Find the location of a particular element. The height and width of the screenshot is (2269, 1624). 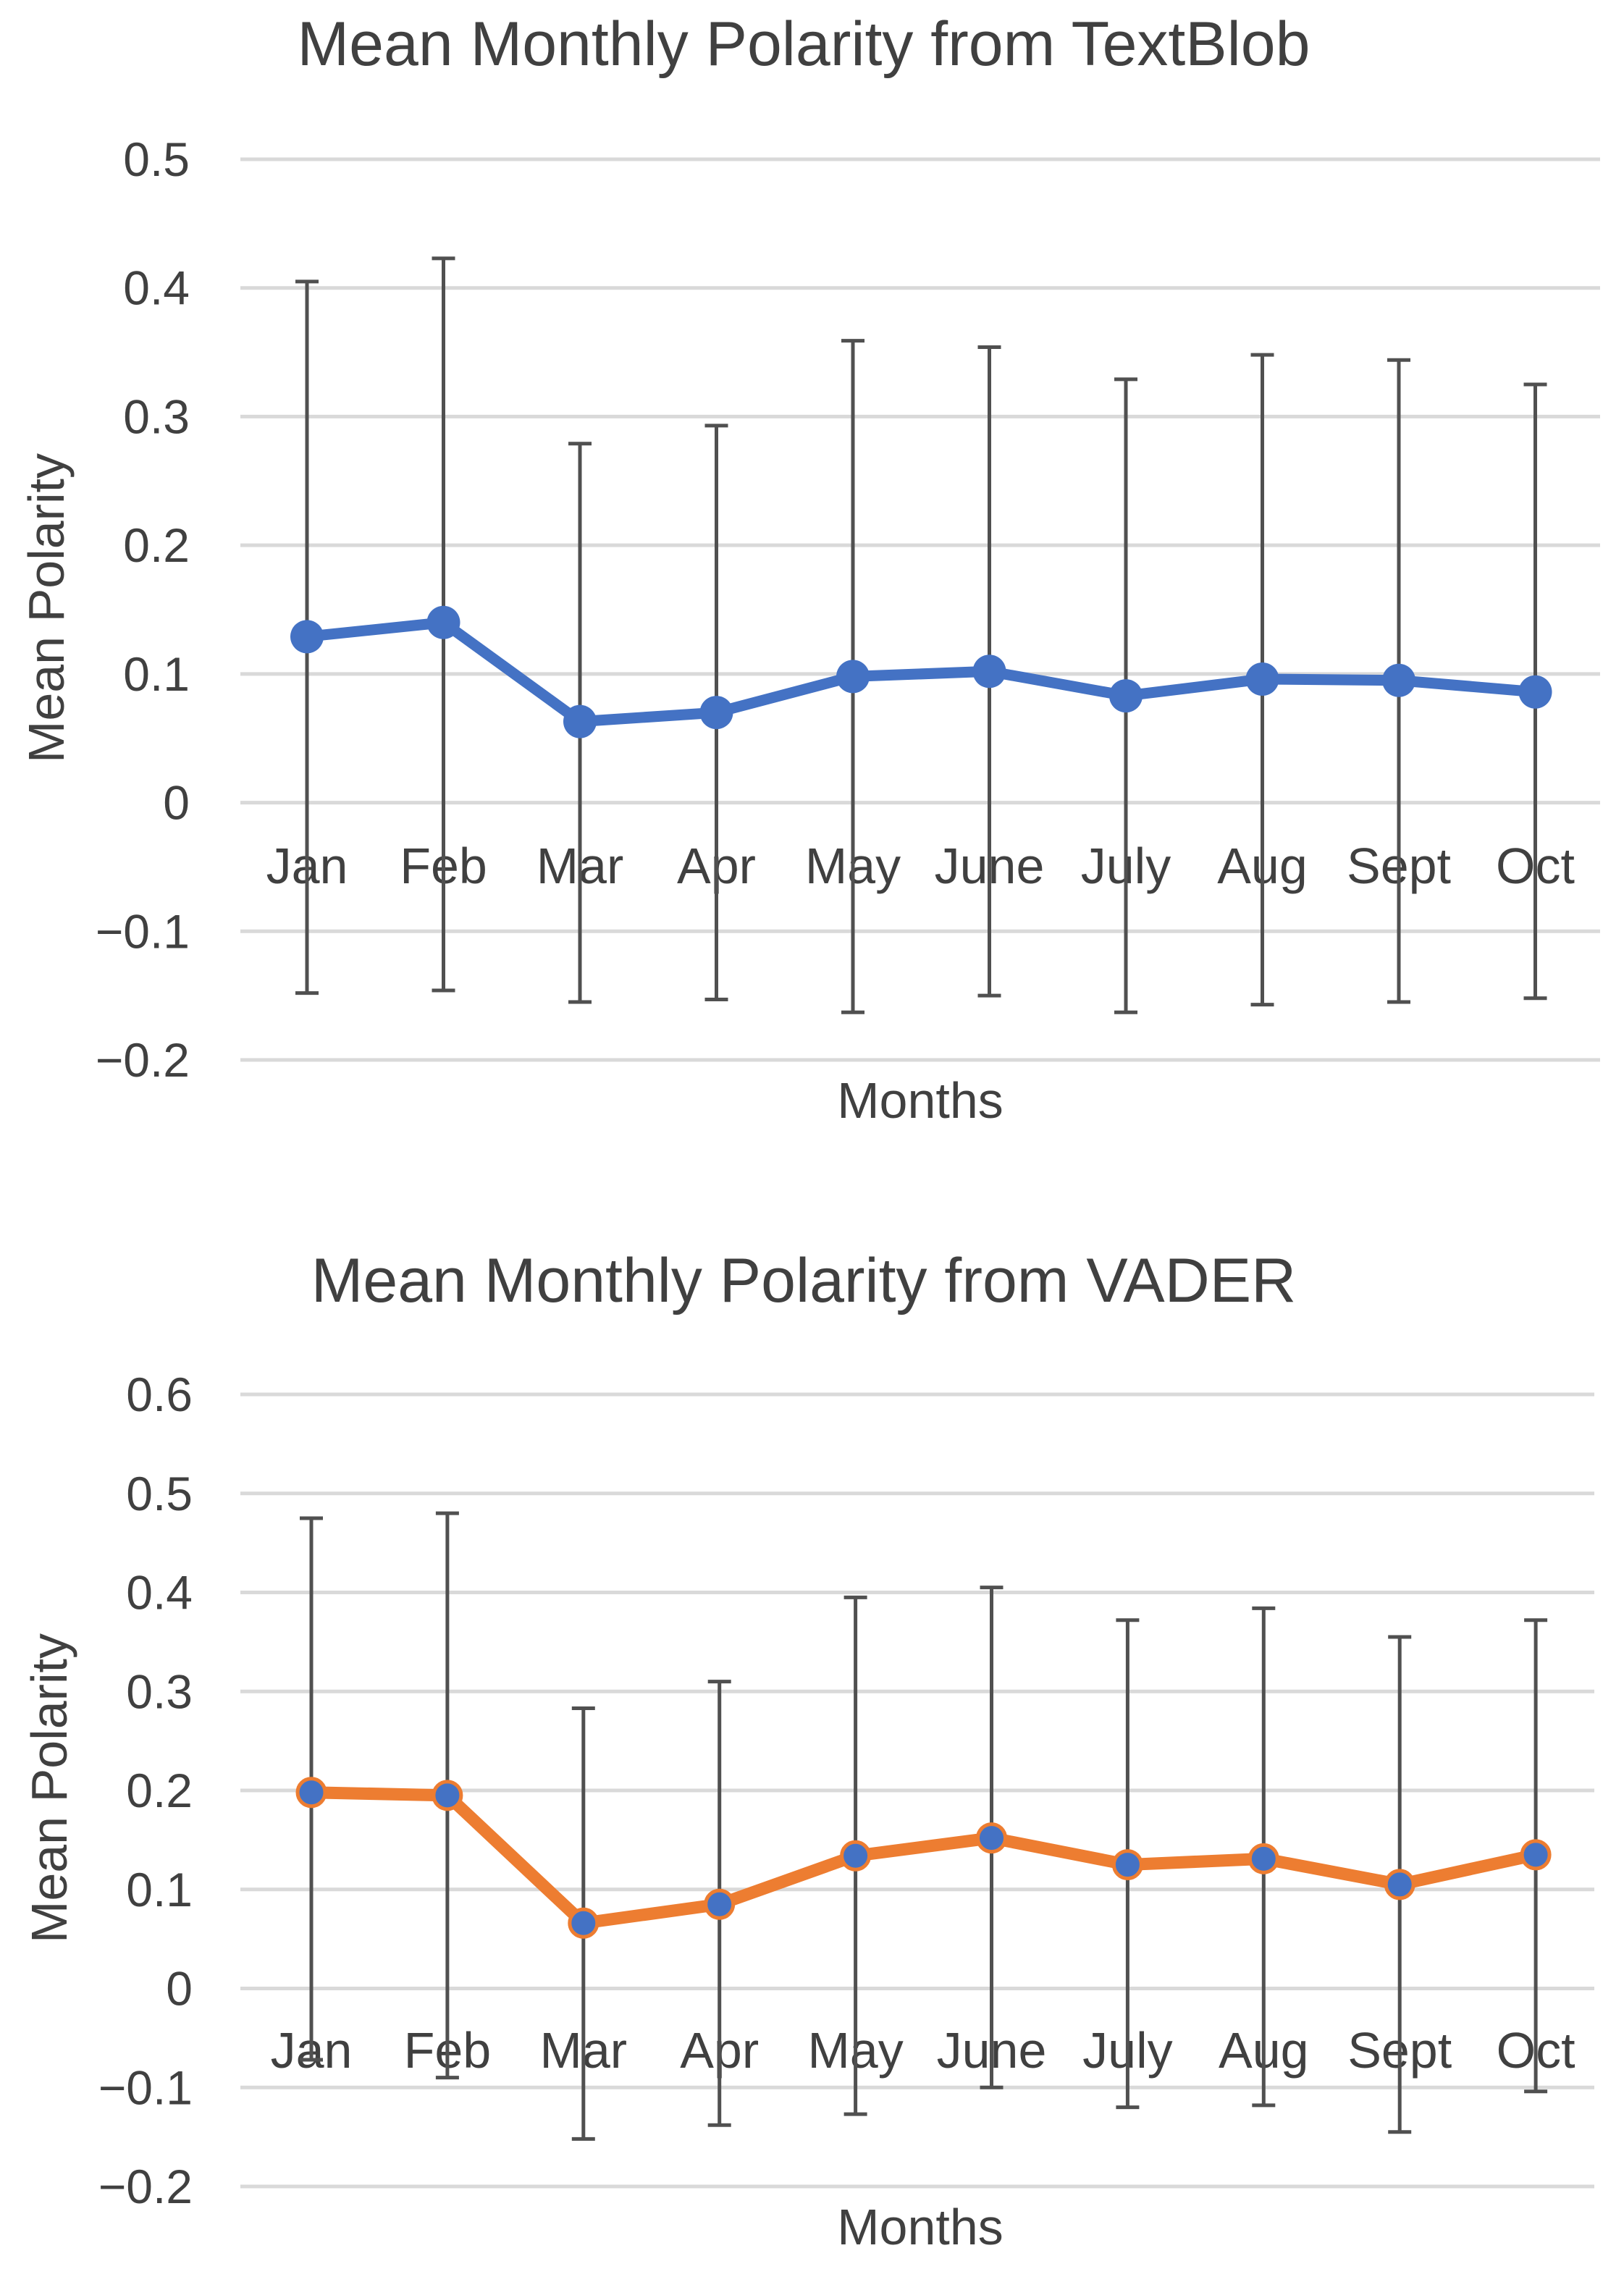

y-tick-label: 0.6 is located at coordinates (159, 1394).